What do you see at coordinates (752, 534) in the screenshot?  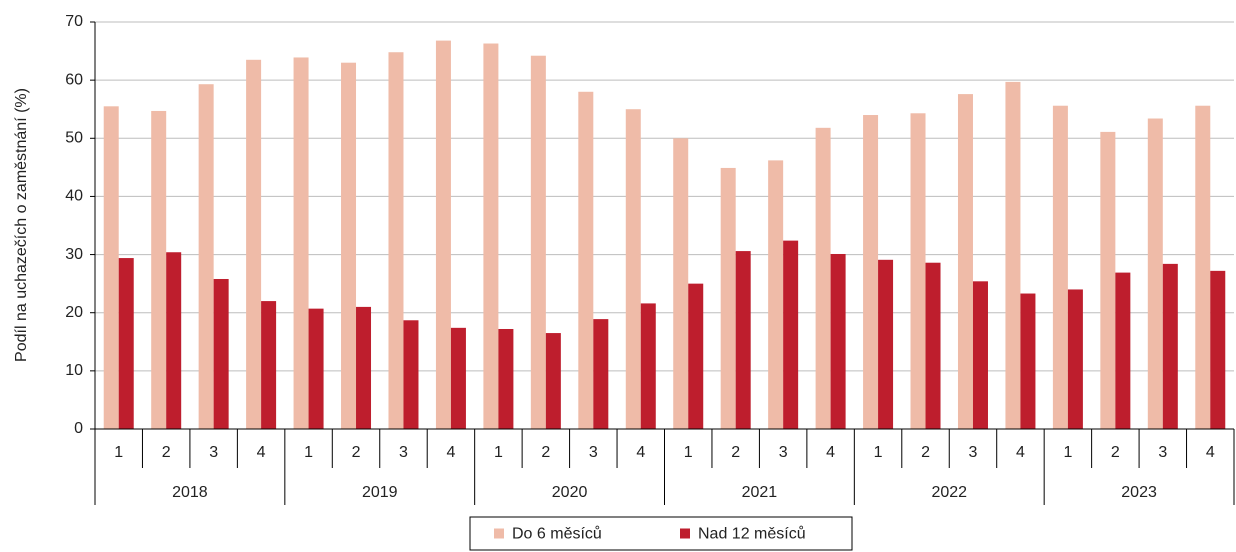 I see `legend-label: Nad 12 měsíců` at bounding box center [752, 534].